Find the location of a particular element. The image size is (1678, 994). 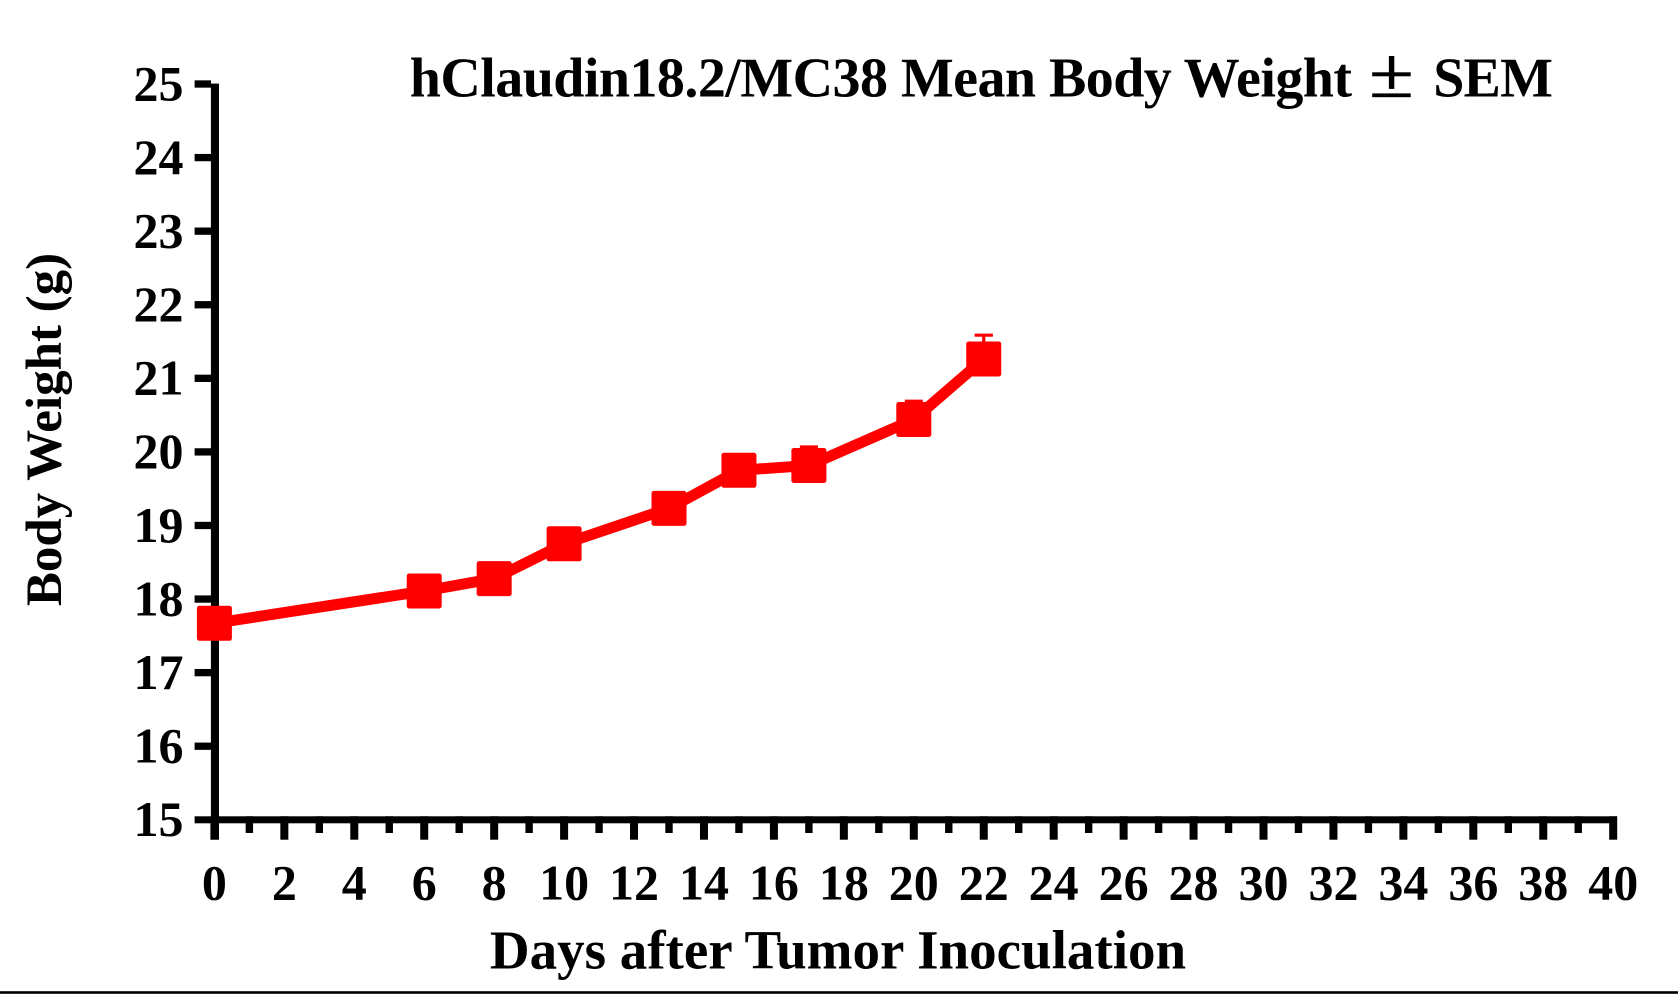

svg-text: 40 is located at coordinates (1613, 883).